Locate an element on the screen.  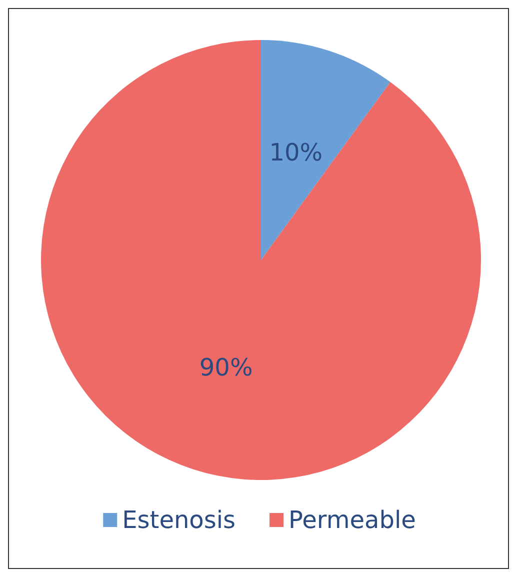
legend-label: Permeable is located at coordinates (352, 520).